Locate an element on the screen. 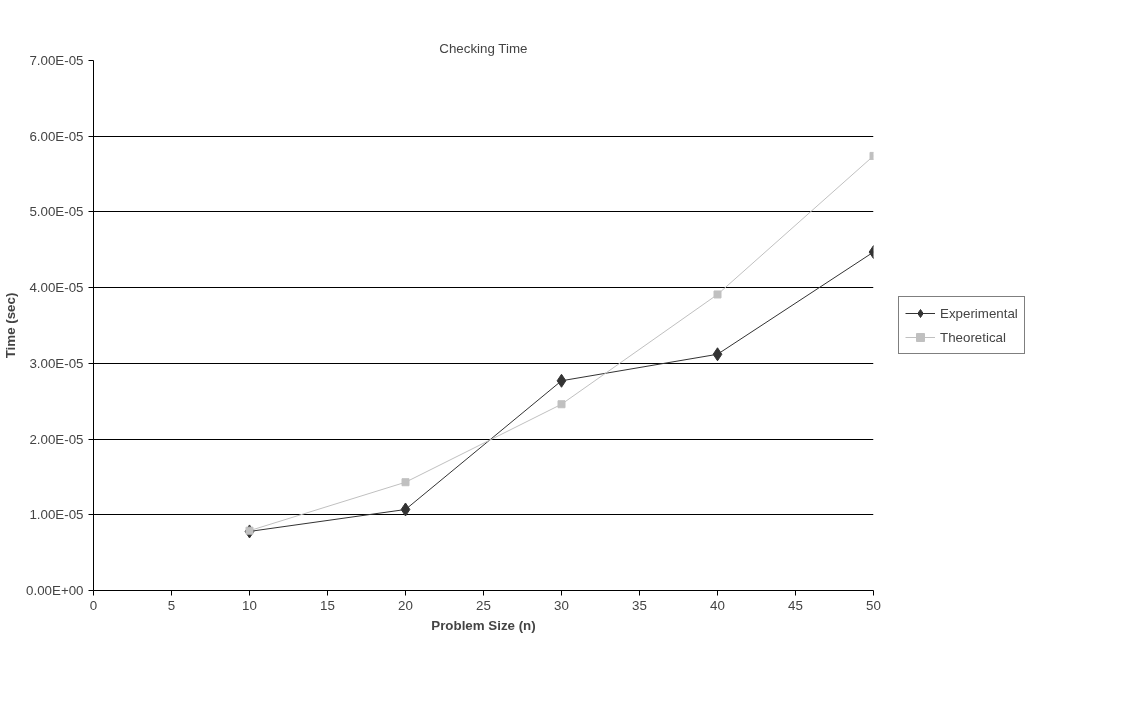  x-tick-label: 50 is located at coordinates (873, 605).